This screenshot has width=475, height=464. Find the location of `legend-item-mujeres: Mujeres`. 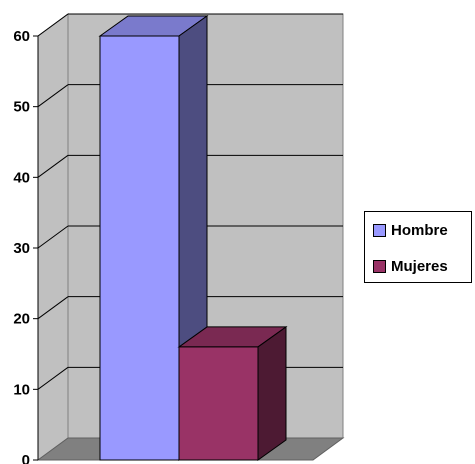

legend-item-mujeres: Mujeres is located at coordinates (410, 266).